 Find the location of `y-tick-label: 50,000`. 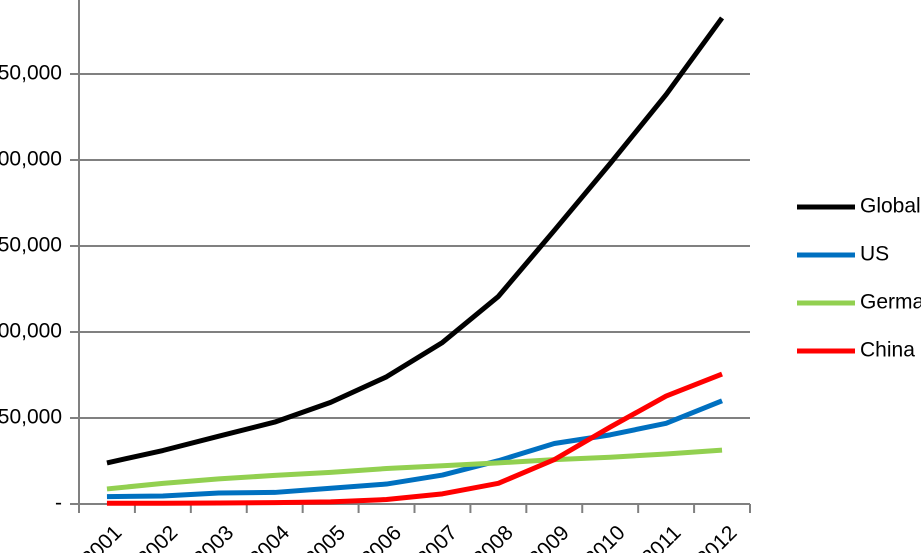

y-tick-label: 50,000 is located at coordinates (31, 417).